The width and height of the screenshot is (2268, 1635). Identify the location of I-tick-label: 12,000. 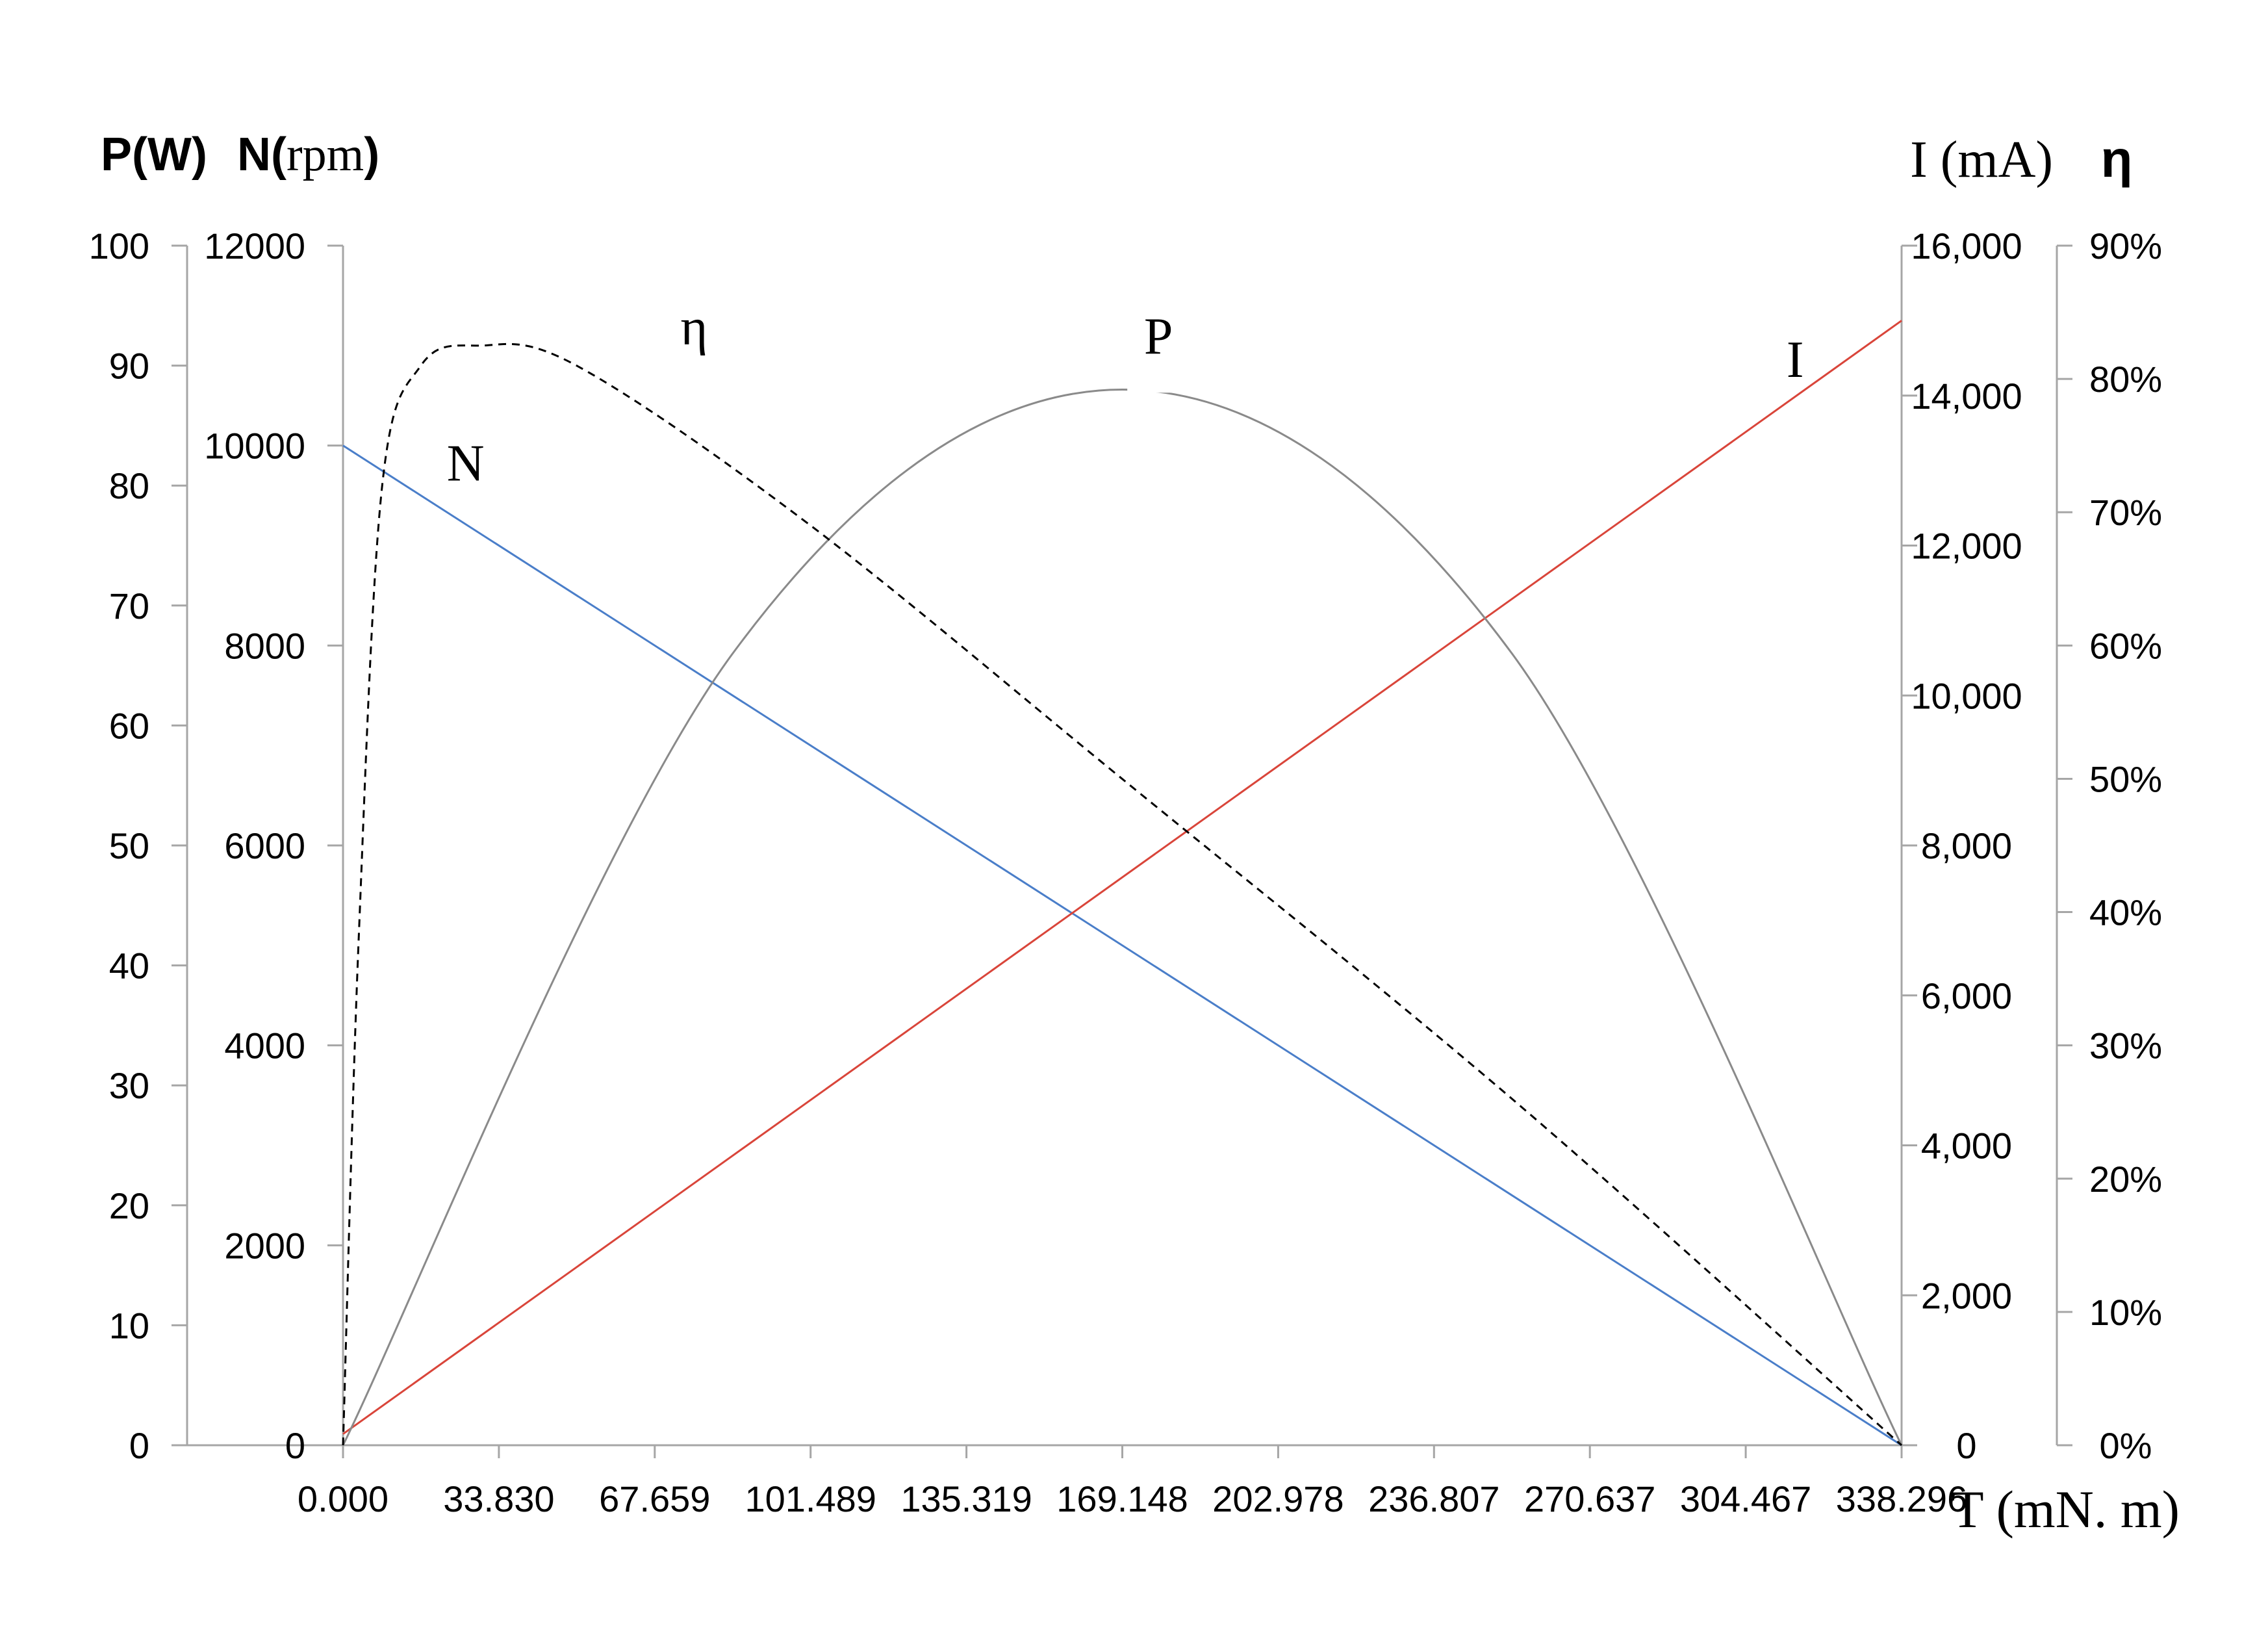
(1966, 546).